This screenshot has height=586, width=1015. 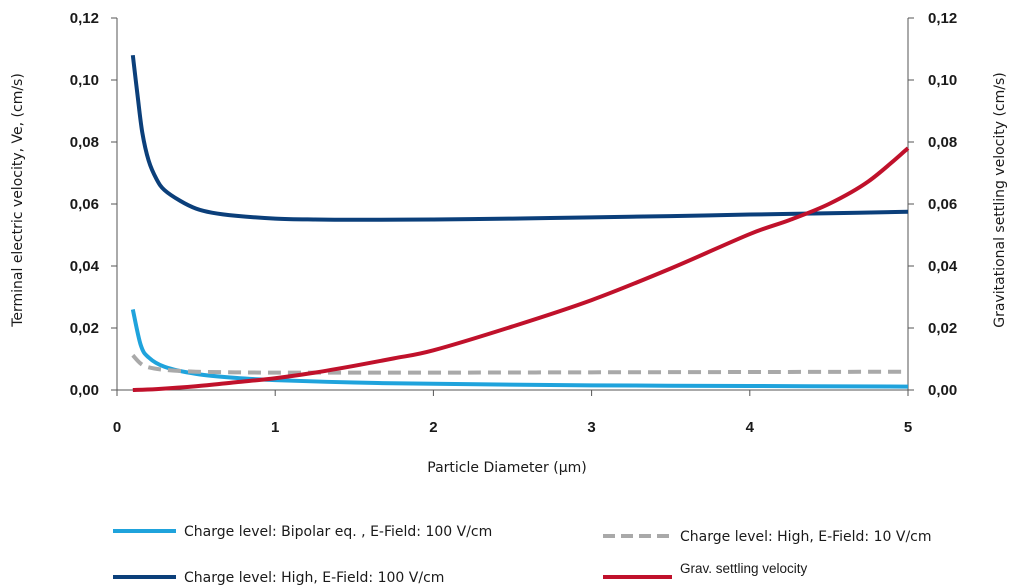 I want to click on left-y-tick-label: 0,06, so click(x=84, y=204).